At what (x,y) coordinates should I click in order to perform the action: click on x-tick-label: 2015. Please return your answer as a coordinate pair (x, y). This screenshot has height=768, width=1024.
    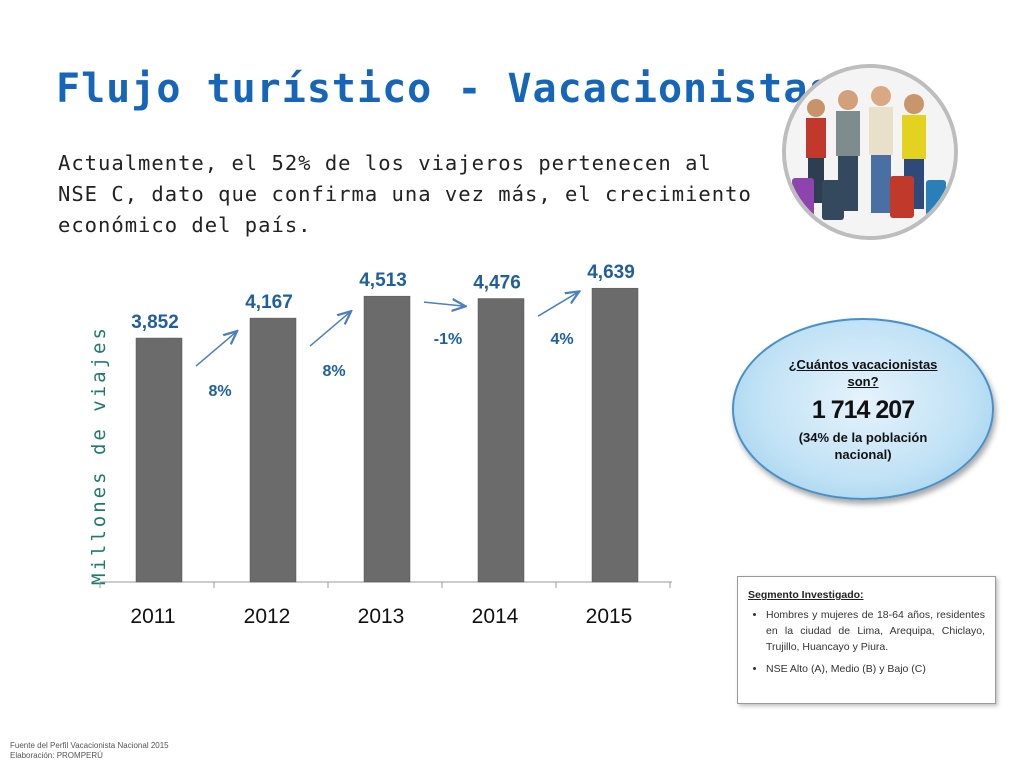
    Looking at the image, I should click on (609, 616).